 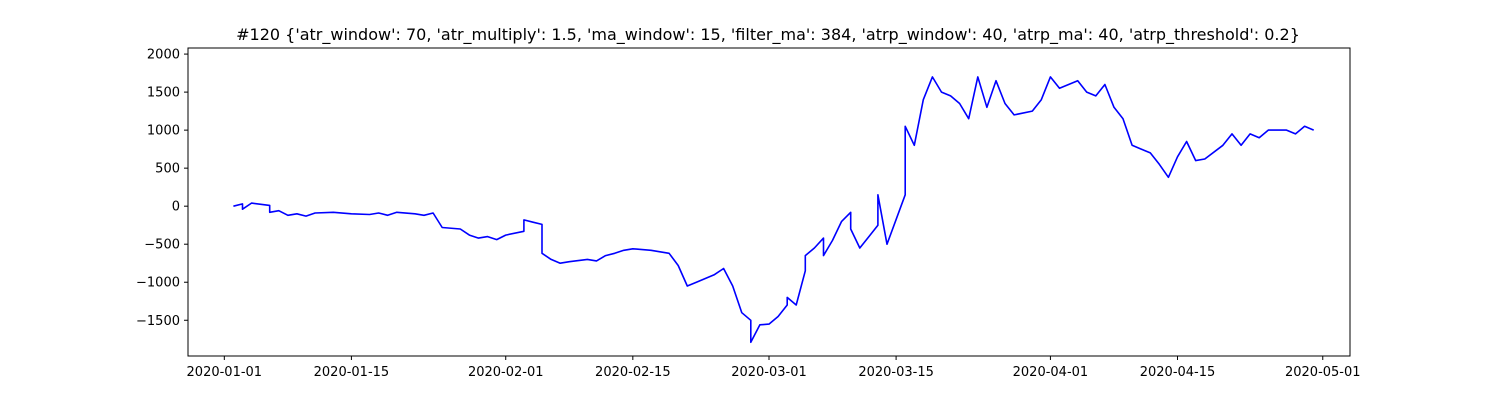 What do you see at coordinates (167, 169) in the screenshot?
I see `y-tick-label: 500` at bounding box center [167, 169].